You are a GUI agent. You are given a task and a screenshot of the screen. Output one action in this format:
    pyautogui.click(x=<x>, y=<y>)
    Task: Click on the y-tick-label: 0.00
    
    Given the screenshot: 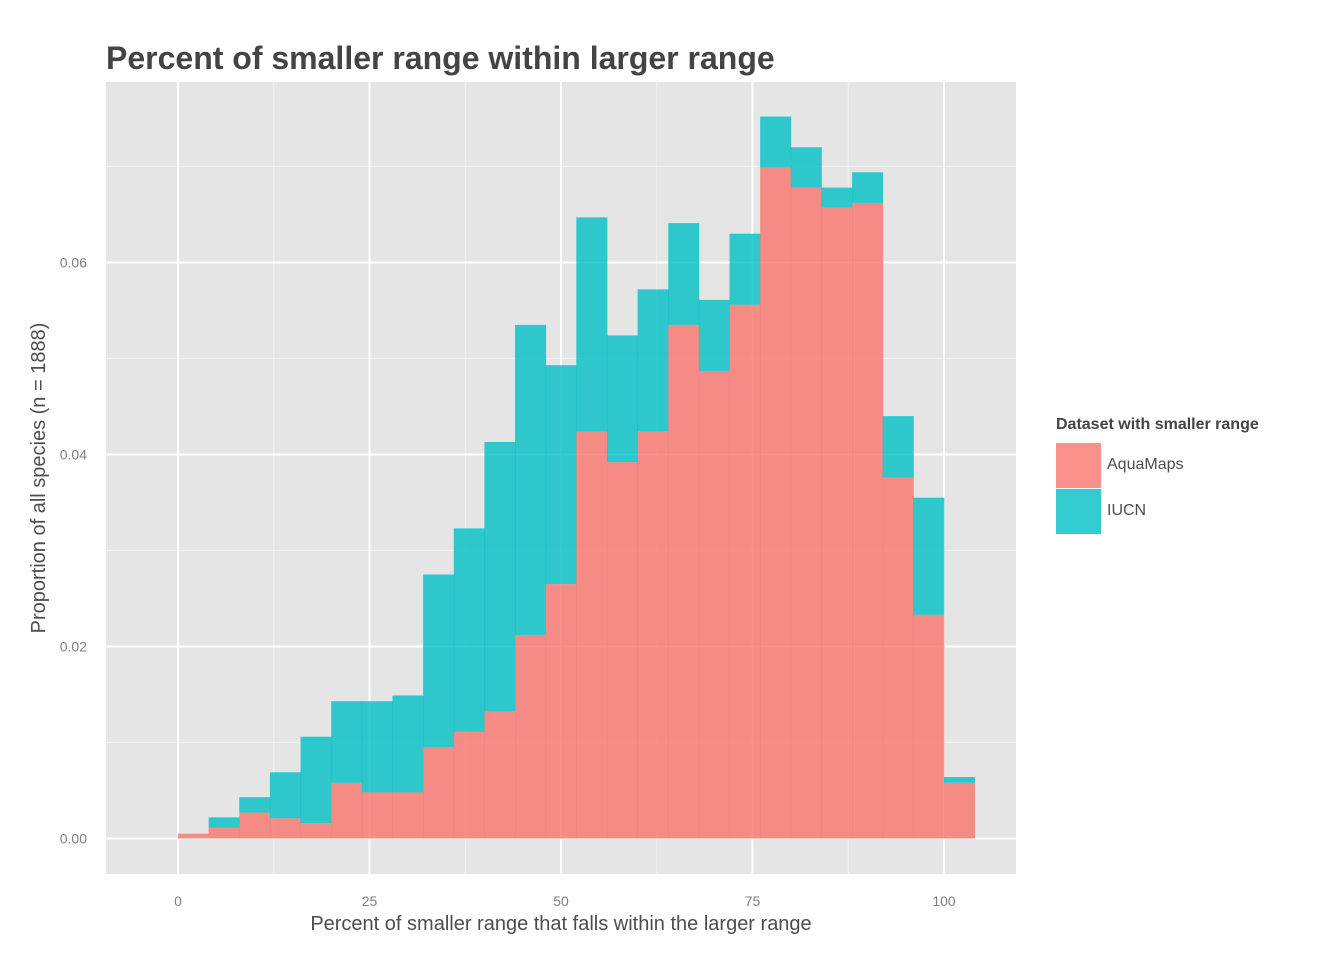 What is the action you would take?
    pyautogui.click(x=73, y=838)
    